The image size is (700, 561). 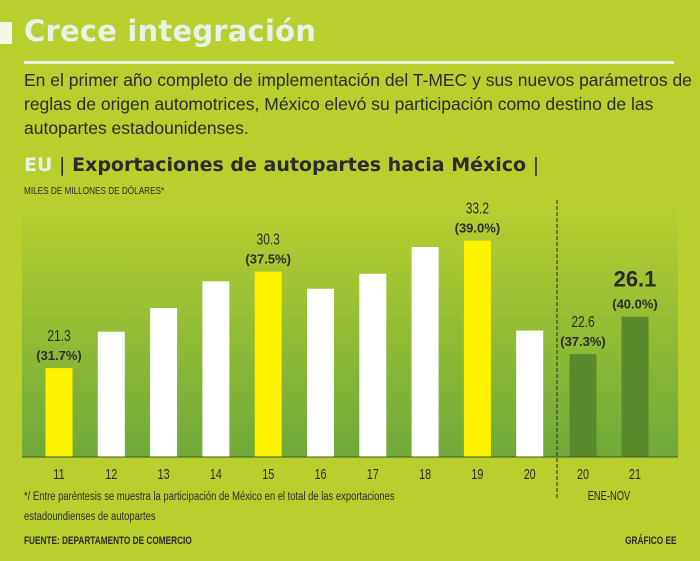 I want to click on title-accent-bar, so click(x=6, y=33).